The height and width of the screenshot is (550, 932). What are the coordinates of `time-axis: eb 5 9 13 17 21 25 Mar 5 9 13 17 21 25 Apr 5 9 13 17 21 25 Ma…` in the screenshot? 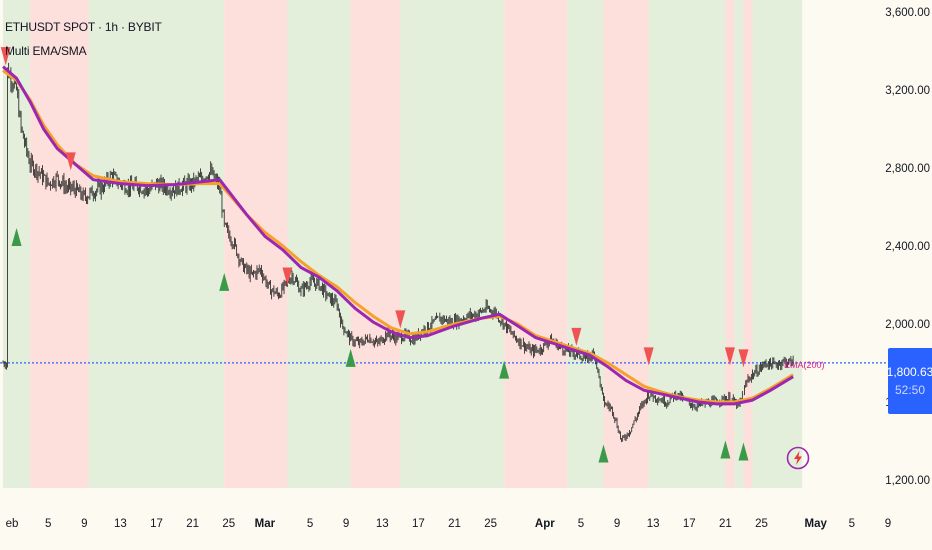 It's located at (449, 524).